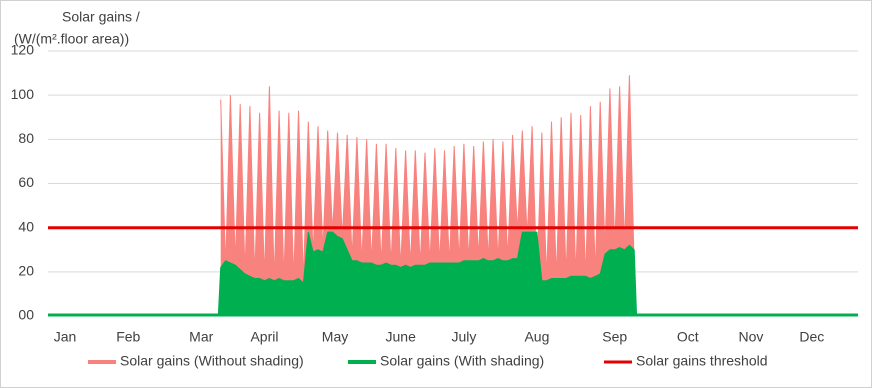 The height and width of the screenshot is (388, 872). I want to click on y-tick-label: 120, so click(23, 50).